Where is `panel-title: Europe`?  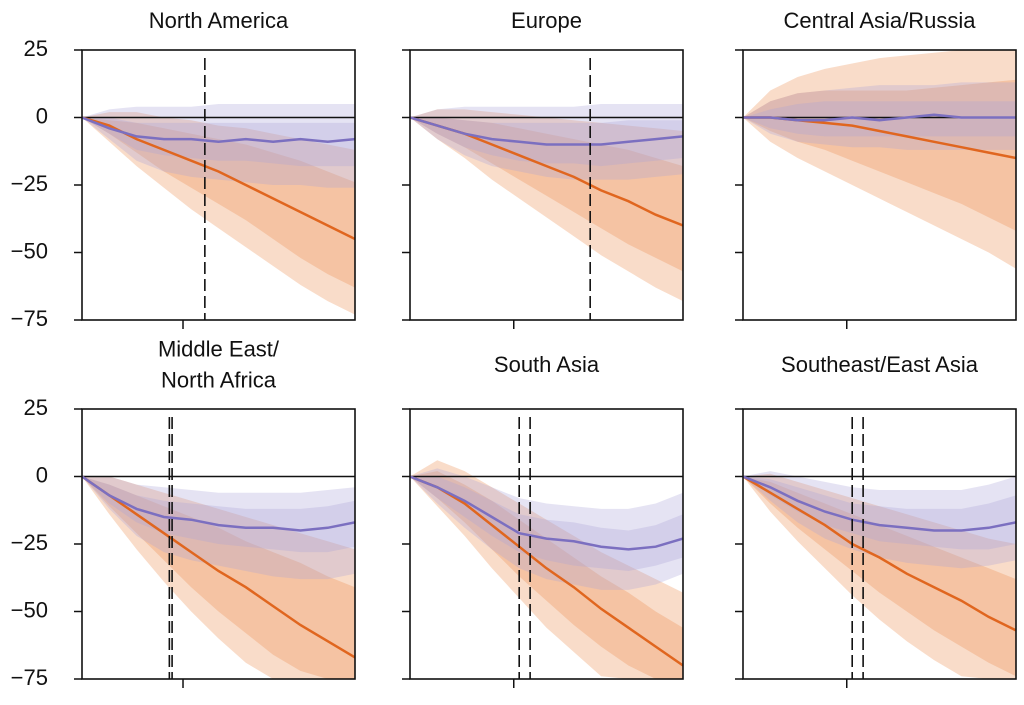
panel-title: Europe is located at coordinates (546, 20).